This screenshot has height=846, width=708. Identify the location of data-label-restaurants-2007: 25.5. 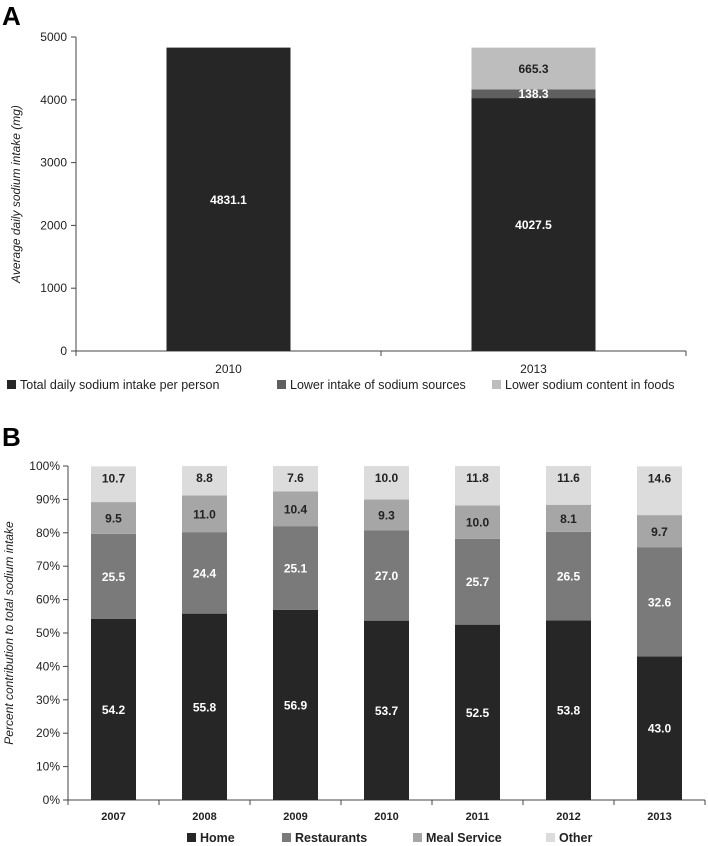
(114, 577).